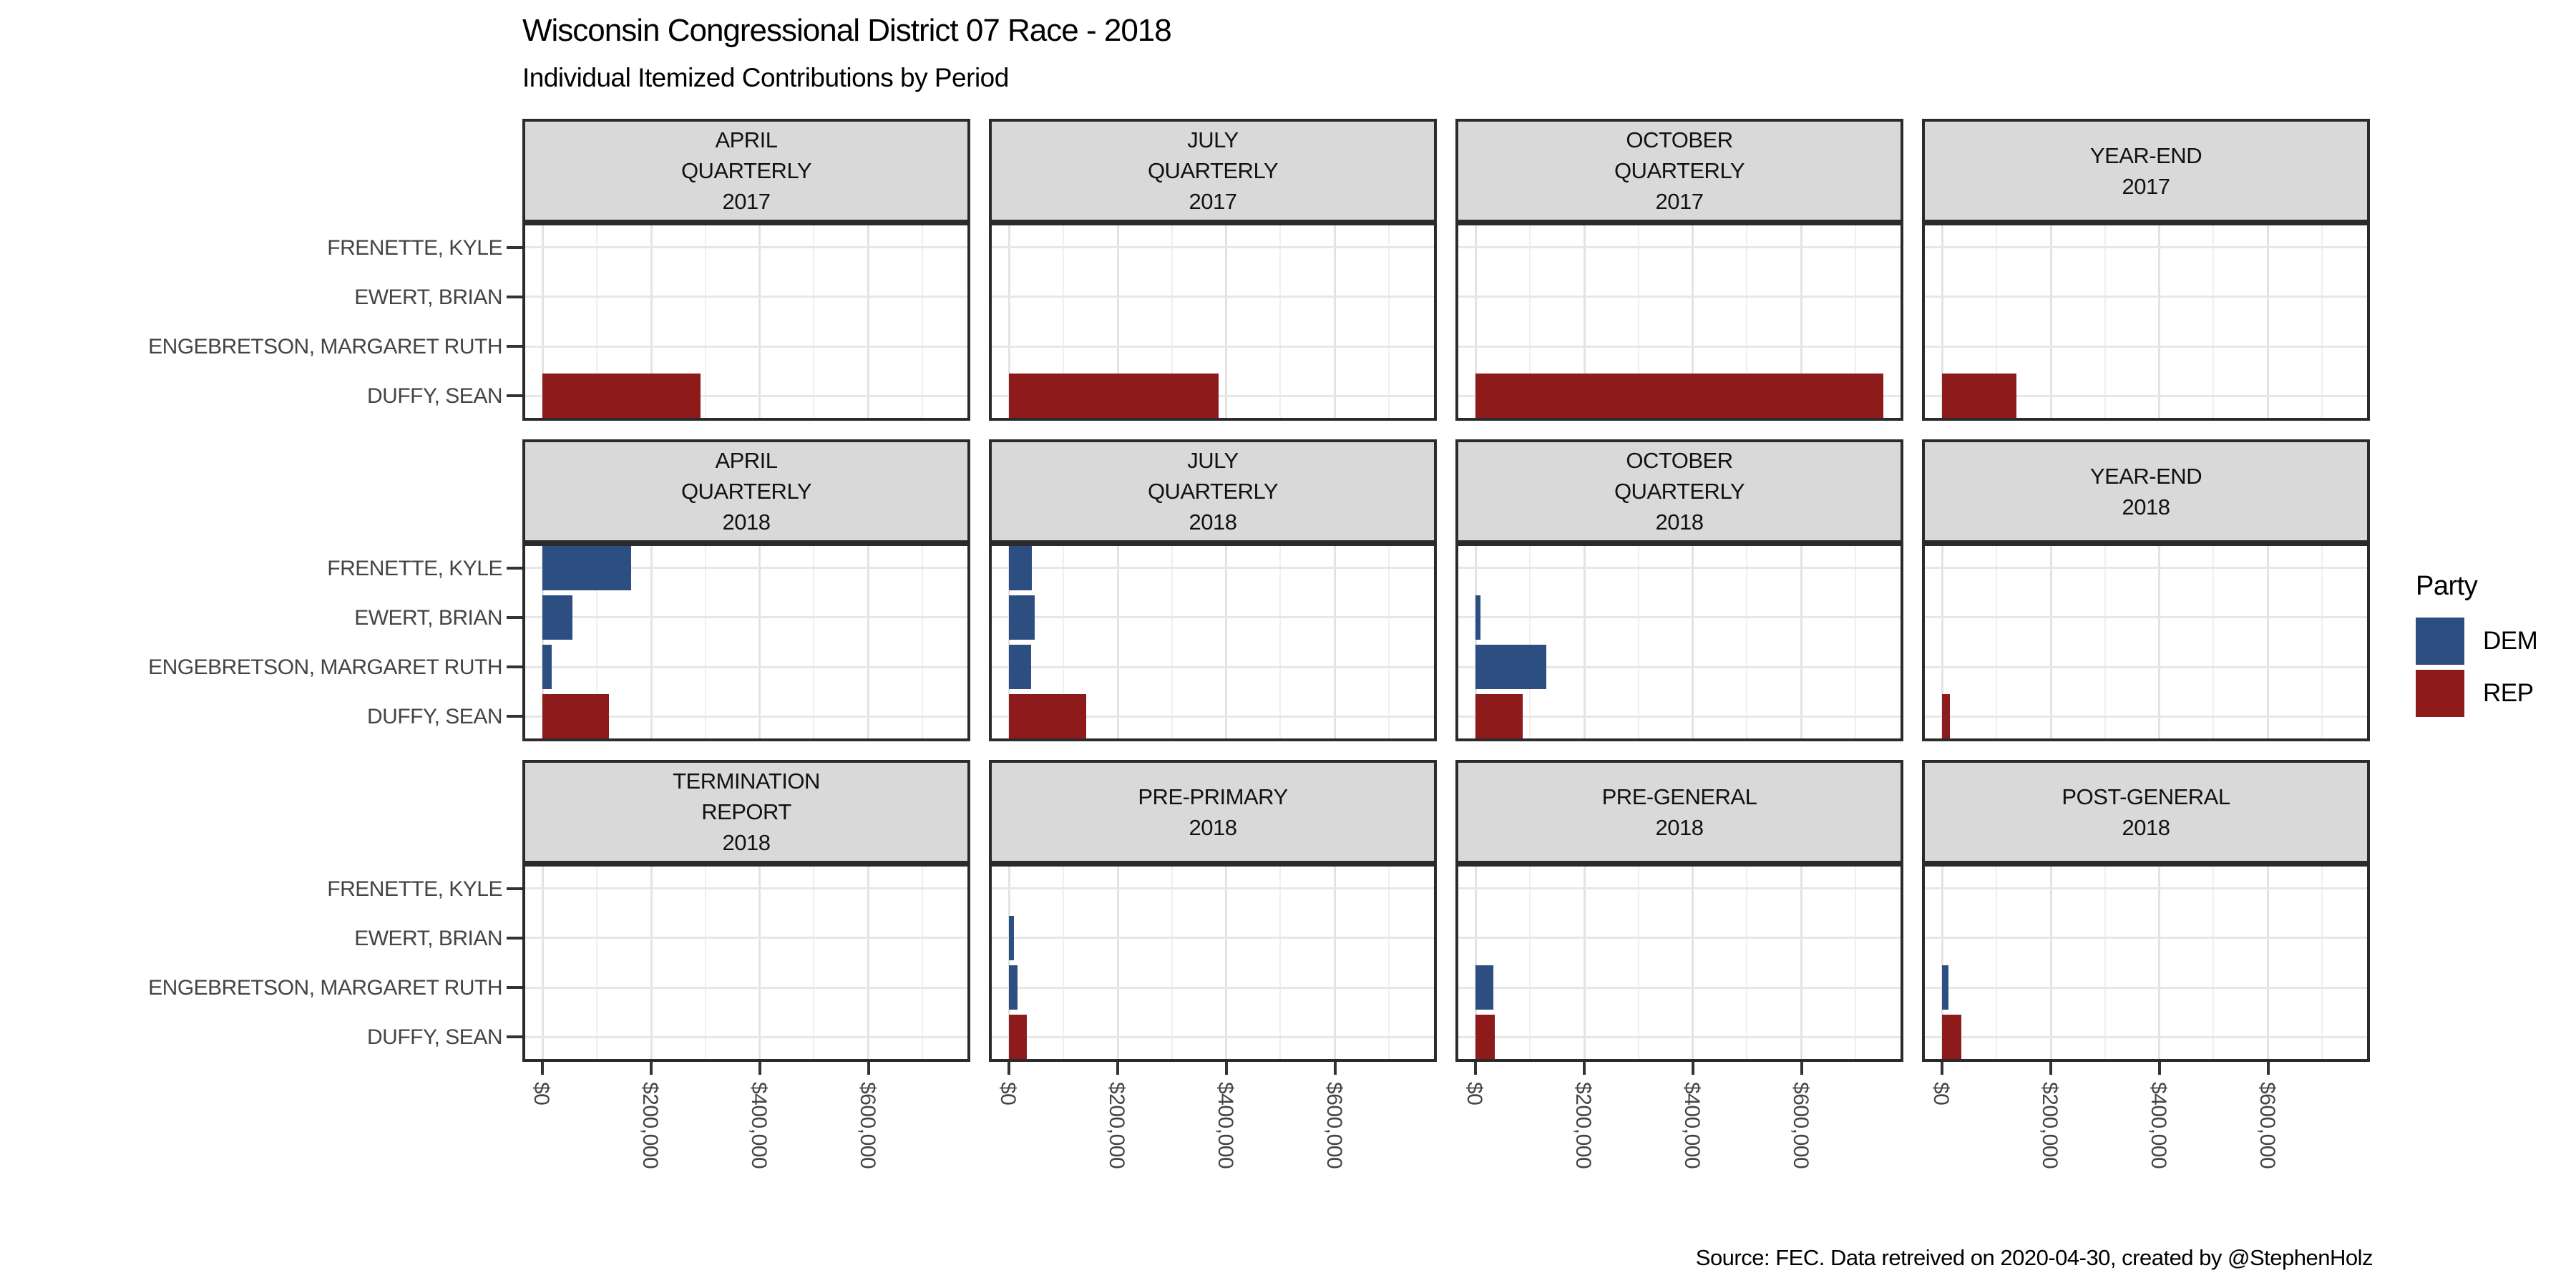 Image resolution: width=2576 pixels, height=1288 pixels. Describe the element at coordinates (746, 842) in the screenshot. I see `facet-strip-label: 2018` at that location.